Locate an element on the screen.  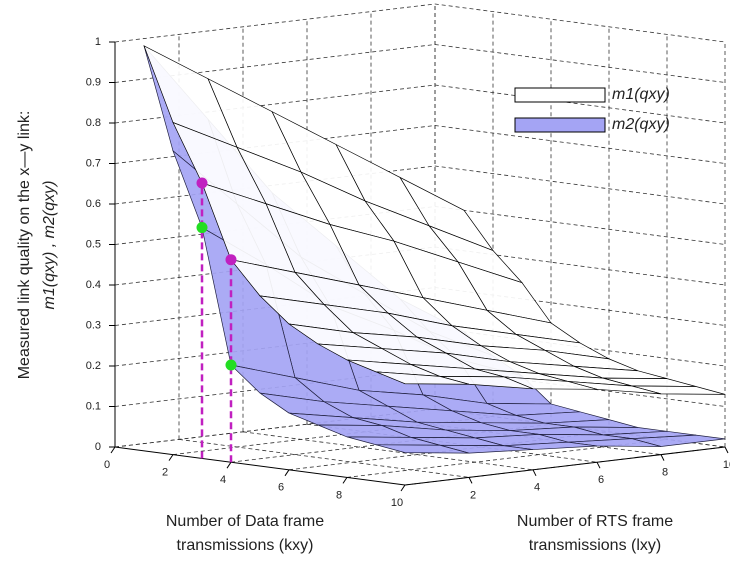
legend-label: m2(qxy) is located at coordinates (641, 124).